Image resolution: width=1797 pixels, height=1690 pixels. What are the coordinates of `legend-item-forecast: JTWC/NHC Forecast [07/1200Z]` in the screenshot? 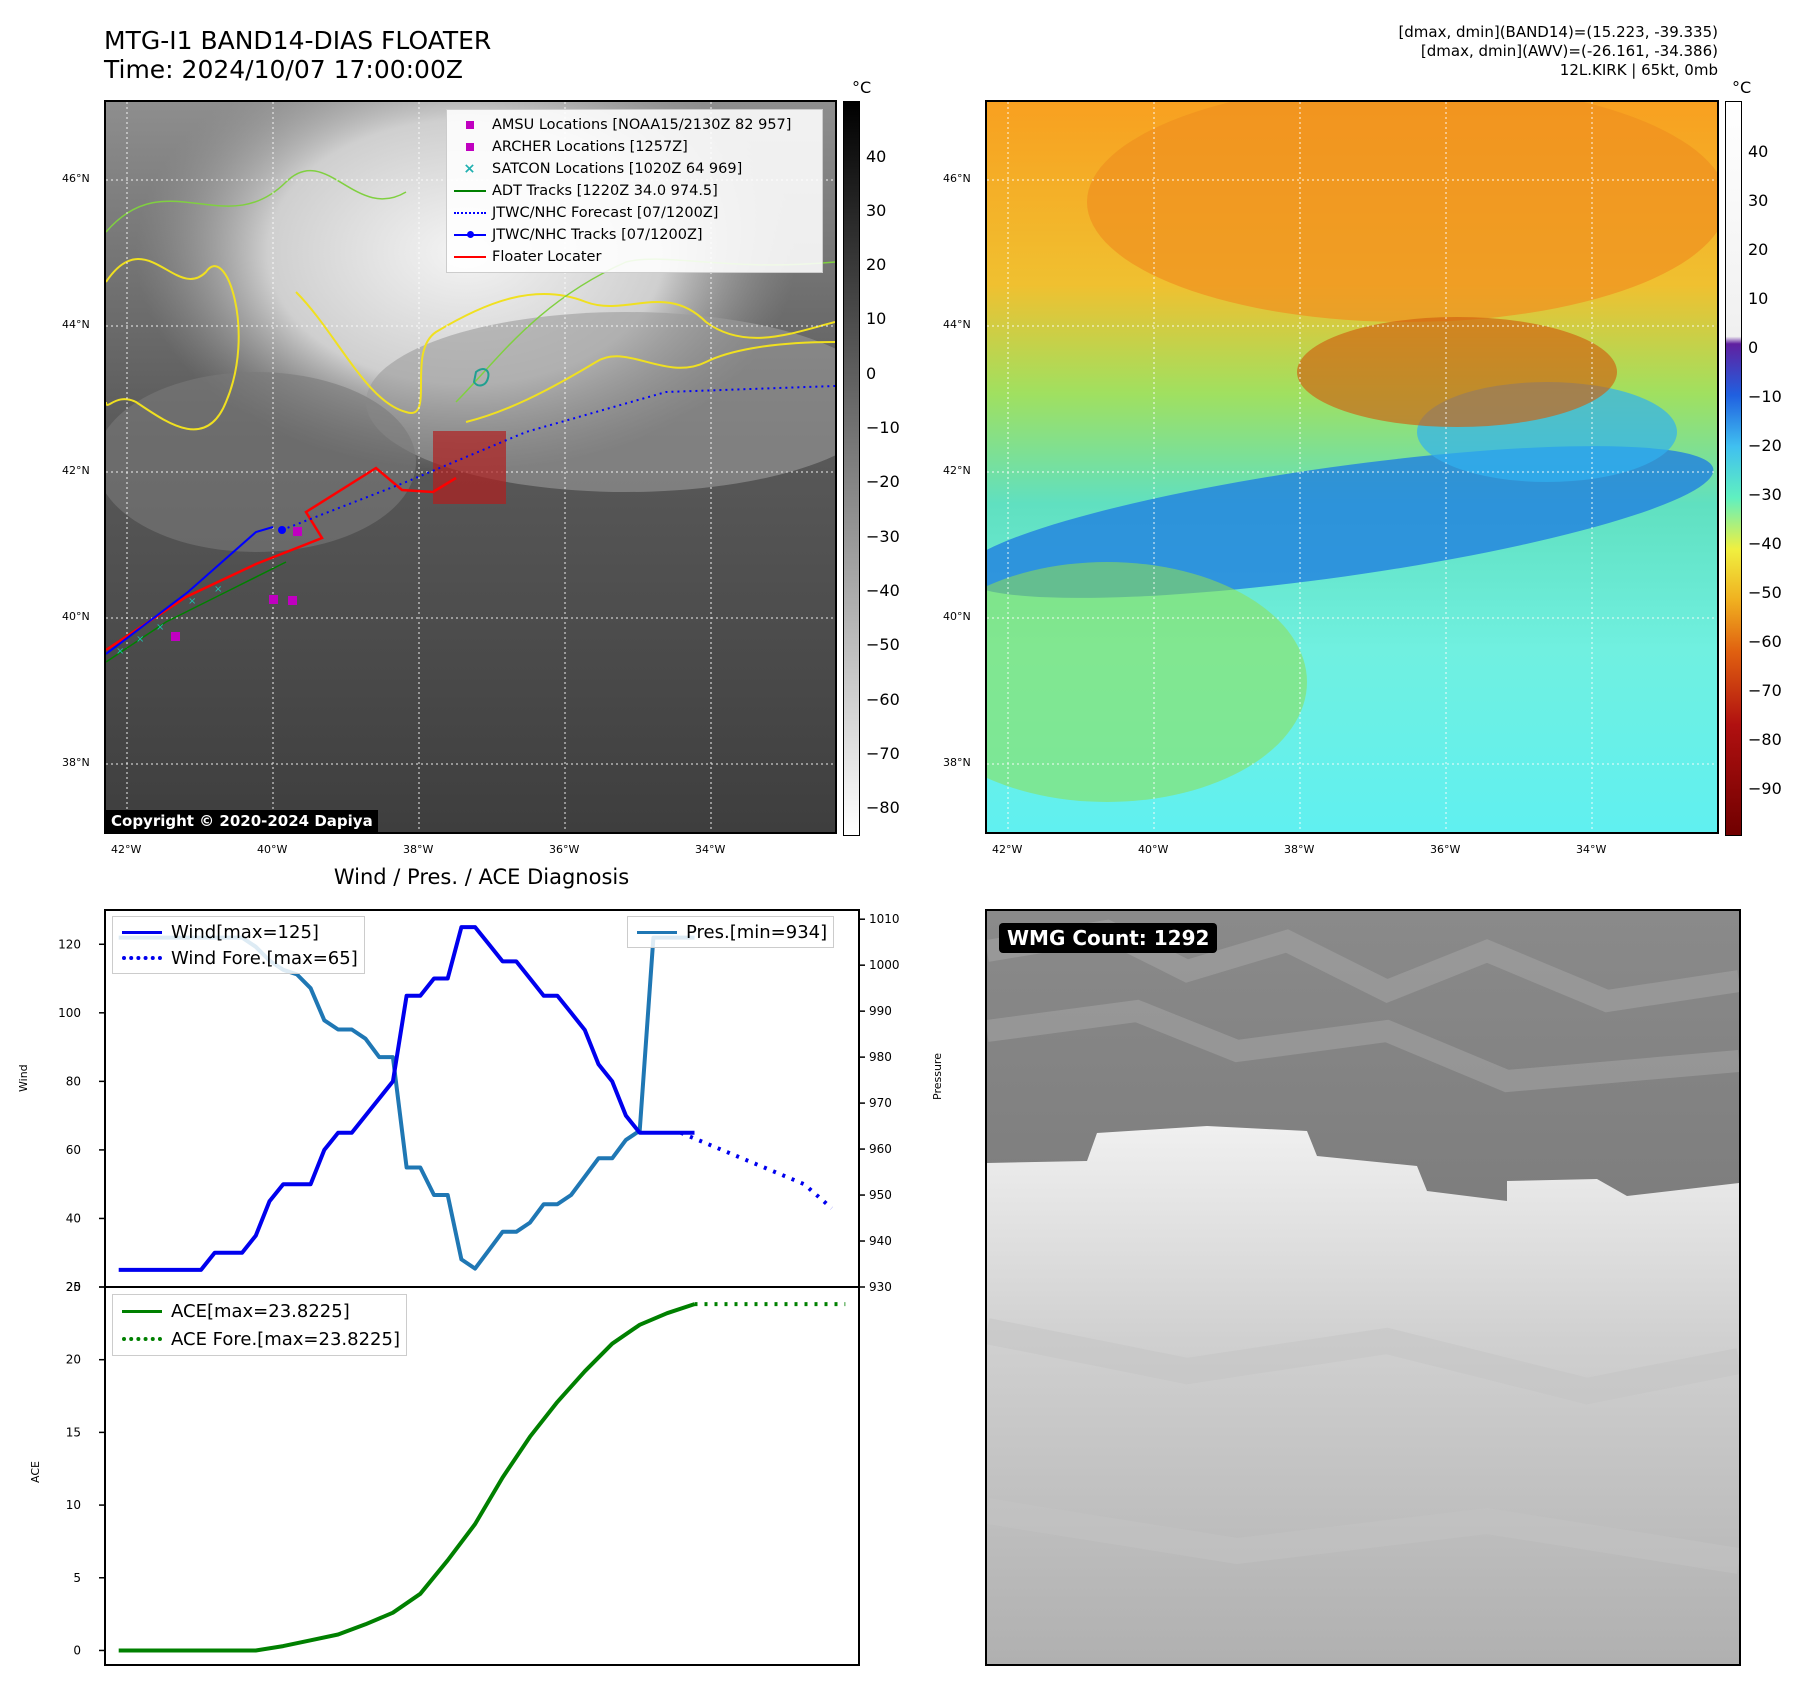 It's located at (634, 213).